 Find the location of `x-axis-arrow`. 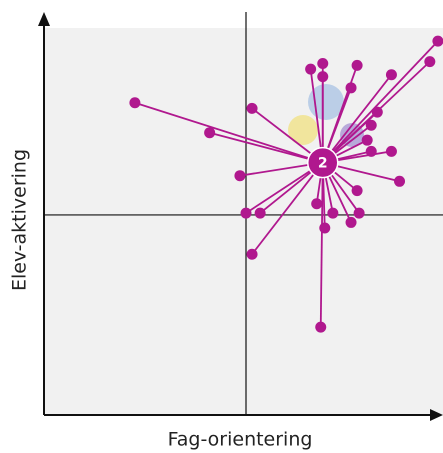

x-axis-arrow is located at coordinates (436, 415).